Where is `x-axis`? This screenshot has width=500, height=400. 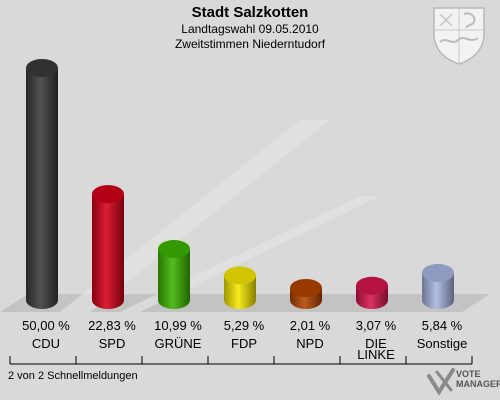 x-axis is located at coordinates (241, 360).